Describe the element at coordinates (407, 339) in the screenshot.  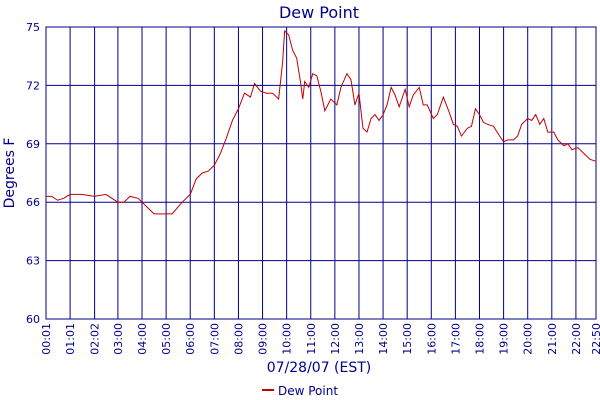
I see `x-tick-label: 15:00` at that location.